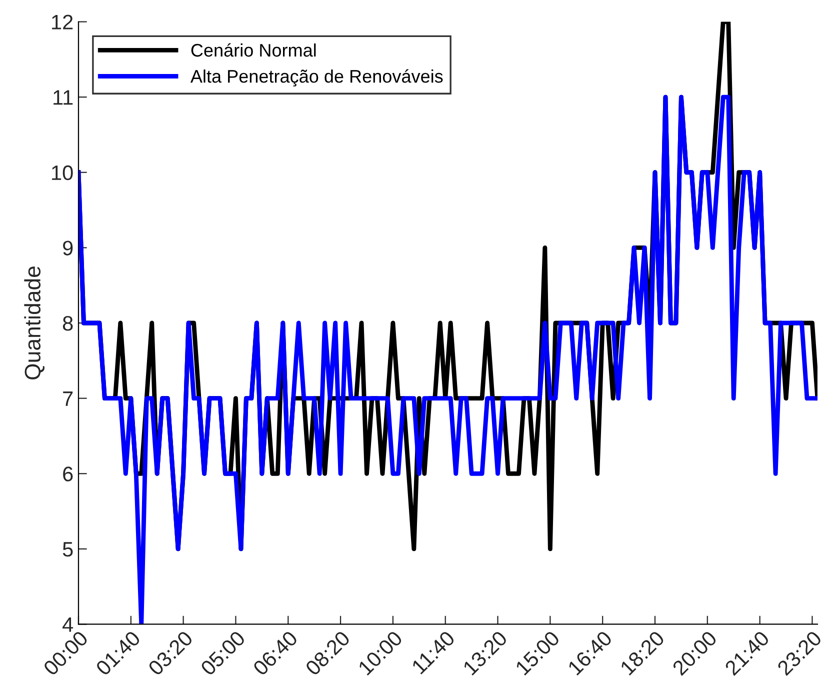 The height and width of the screenshot is (680, 835). I want to click on legend-label: Alta Penetração de Renováveis, so click(316, 77).